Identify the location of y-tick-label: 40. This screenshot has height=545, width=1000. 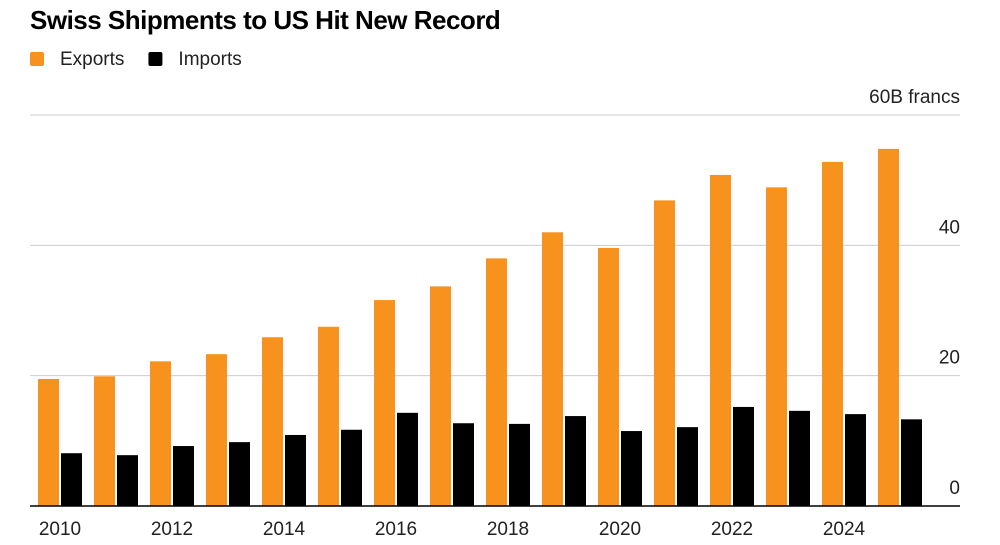
(949, 227).